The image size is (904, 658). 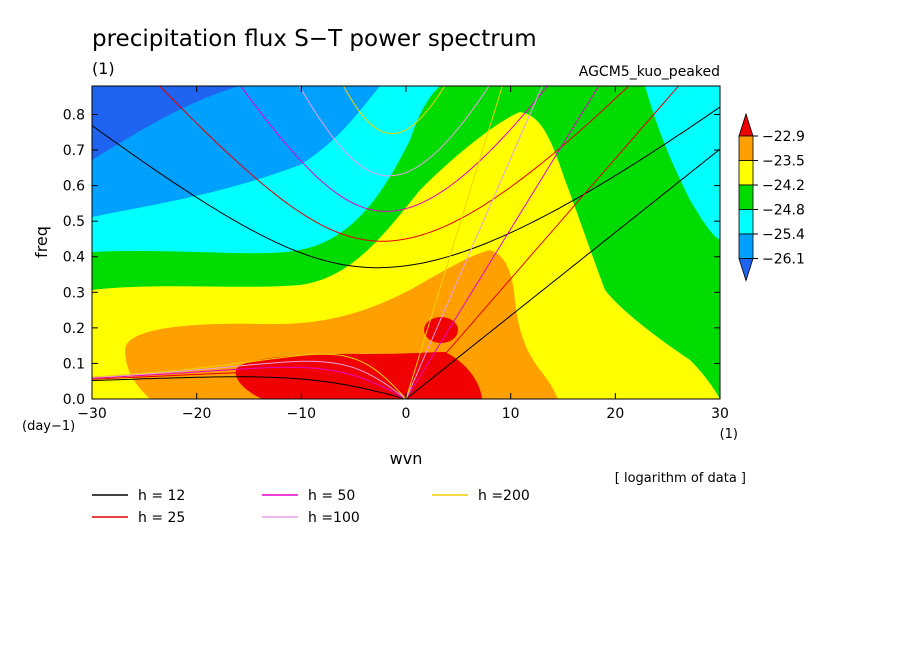 What do you see at coordinates (161, 518) in the screenshot?
I see `legend-label: h = 25` at bounding box center [161, 518].